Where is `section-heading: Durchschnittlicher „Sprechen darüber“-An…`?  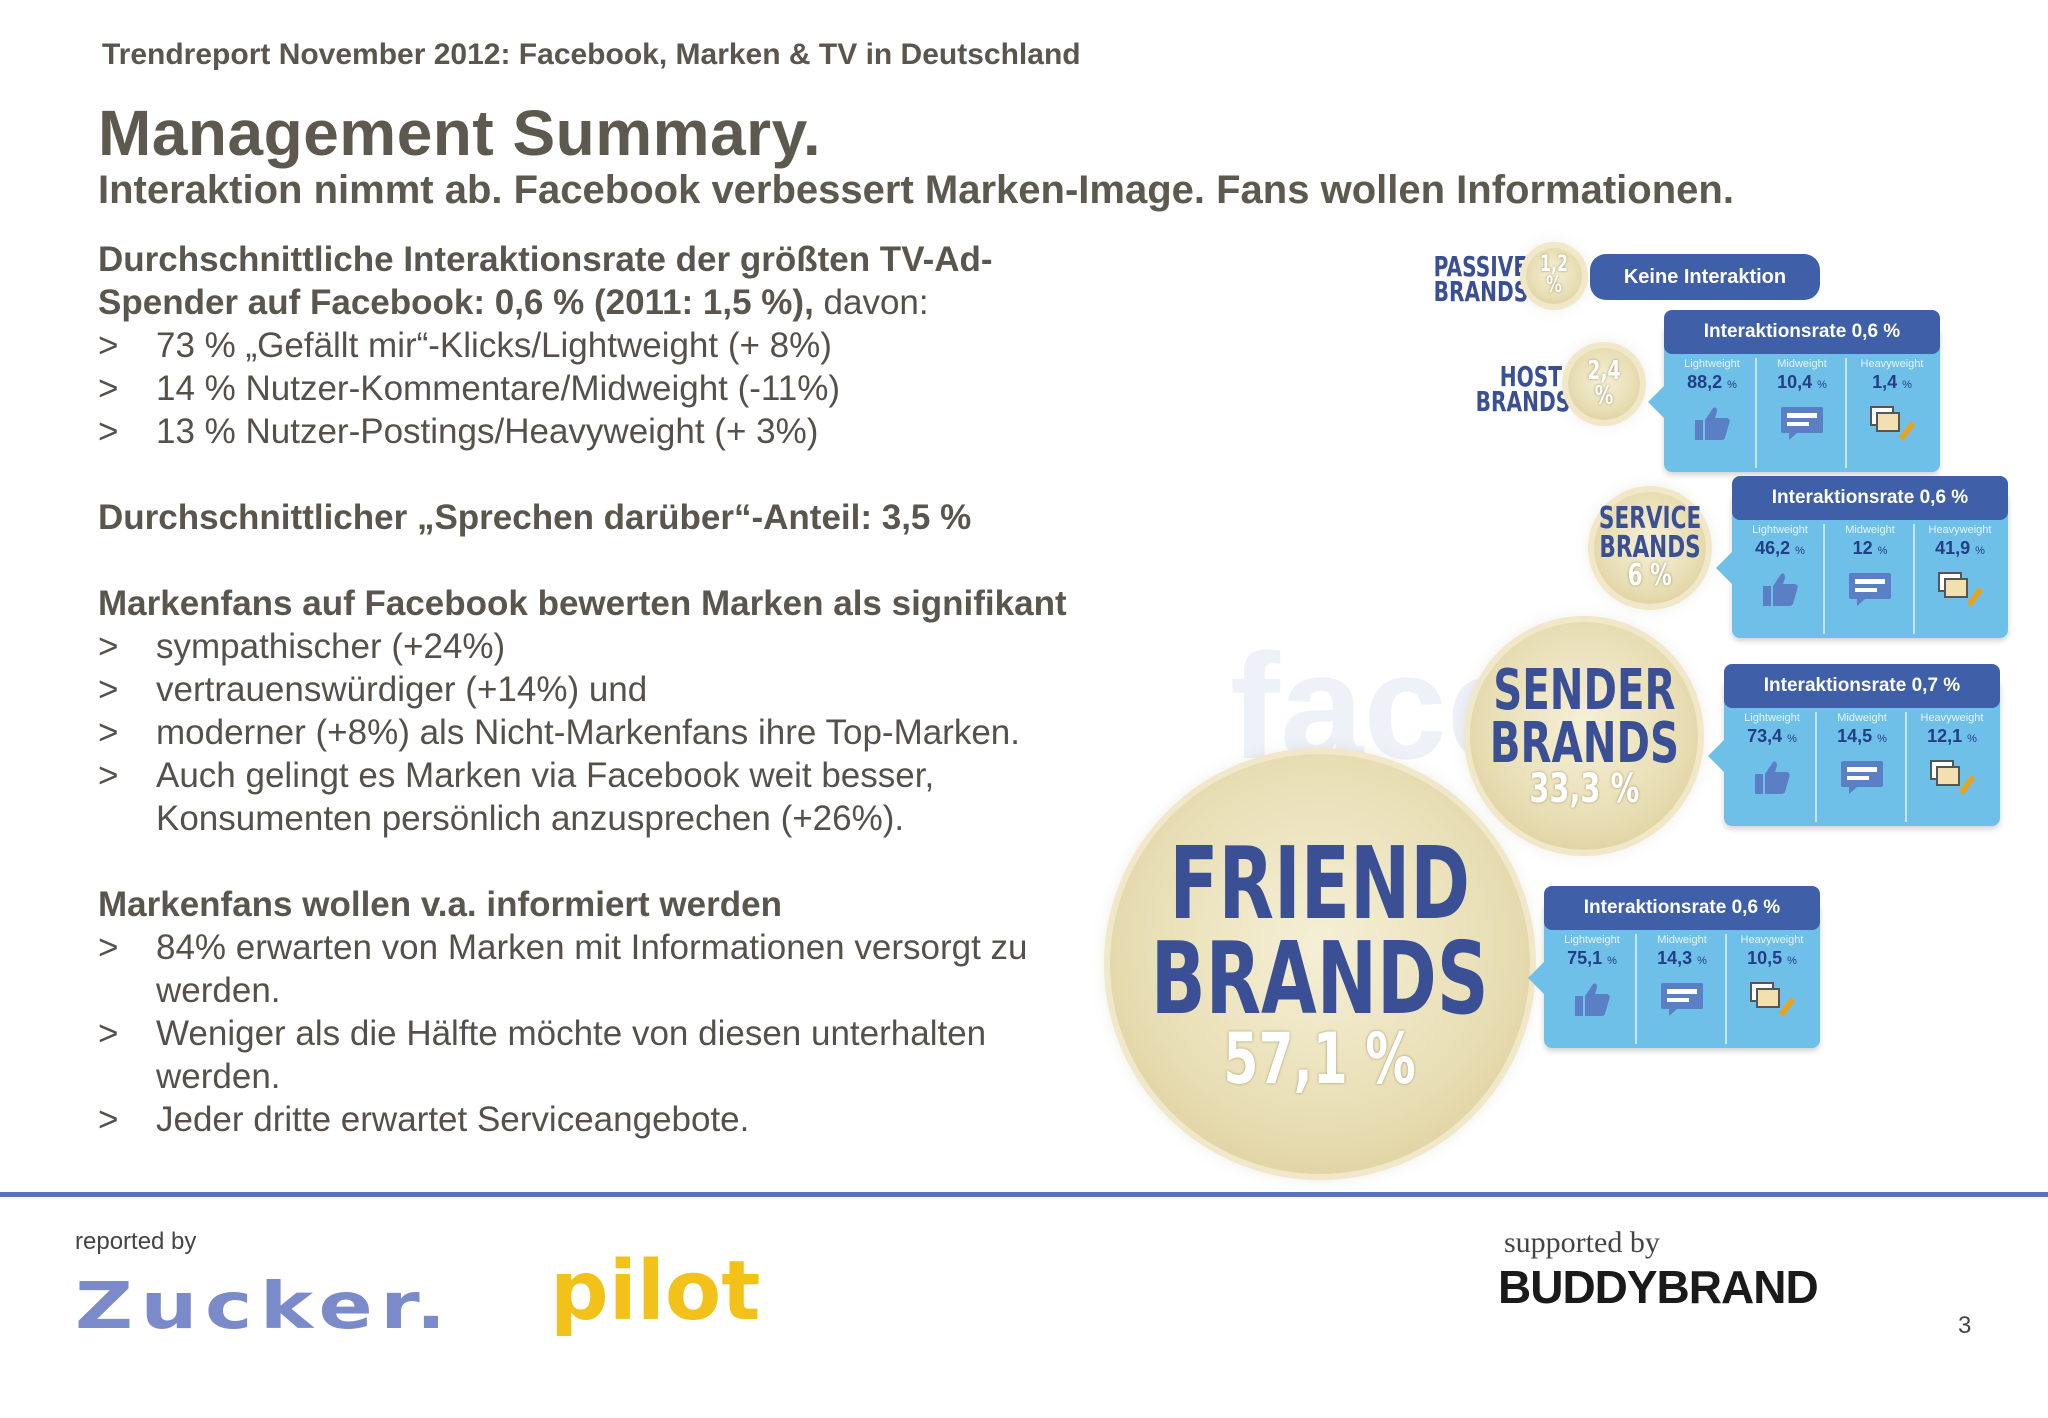 section-heading: Durchschnittlicher „Sprechen darüber“-An… is located at coordinates (535, 517).